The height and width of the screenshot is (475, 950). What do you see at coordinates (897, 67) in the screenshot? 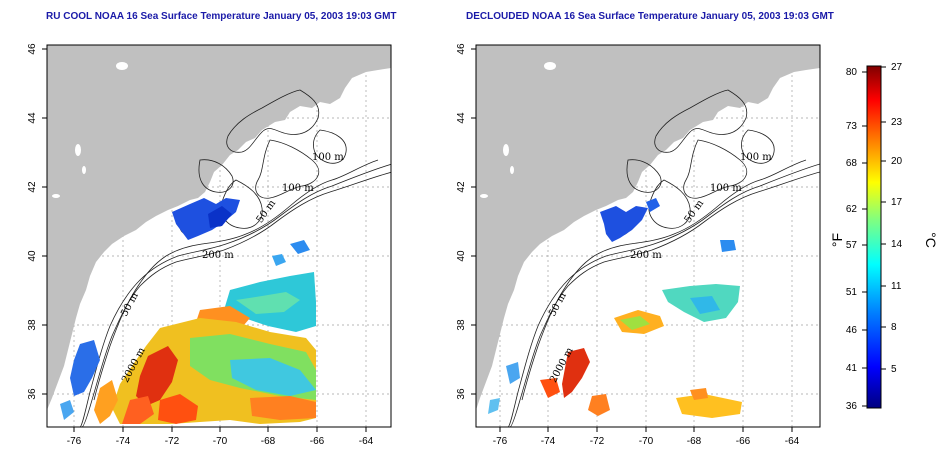
I see `c-tick: 27` at bounding box center [897, 67].